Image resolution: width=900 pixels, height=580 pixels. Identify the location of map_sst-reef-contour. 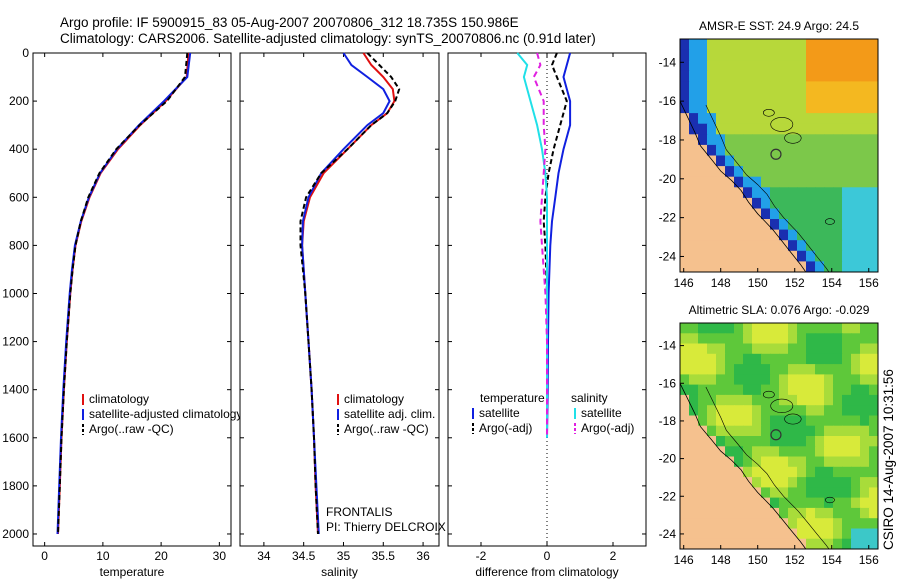
(793, 138).